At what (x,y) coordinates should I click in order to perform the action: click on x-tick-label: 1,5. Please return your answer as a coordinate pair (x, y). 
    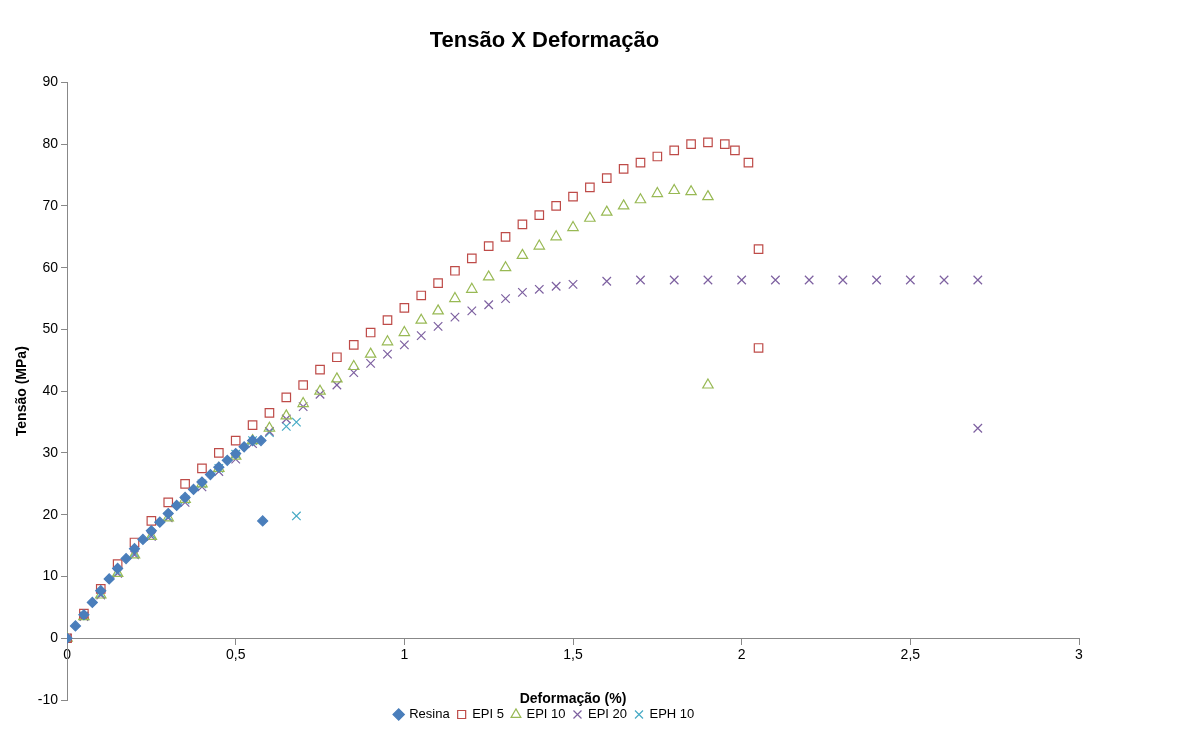
    Looking at the image, I should click on (573, 654).